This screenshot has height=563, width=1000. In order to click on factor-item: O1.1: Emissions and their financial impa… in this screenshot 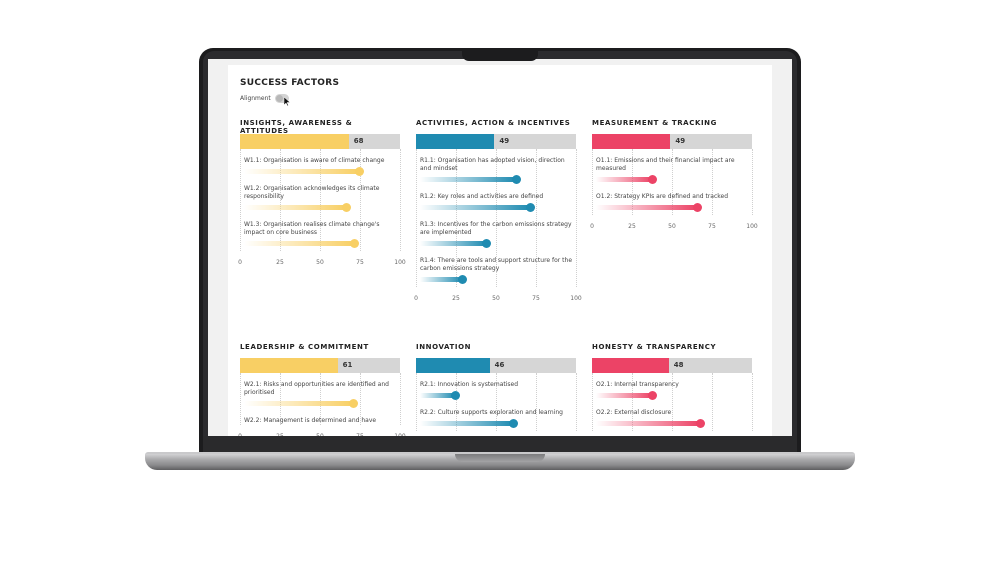, I will do `click(672, 172)`.